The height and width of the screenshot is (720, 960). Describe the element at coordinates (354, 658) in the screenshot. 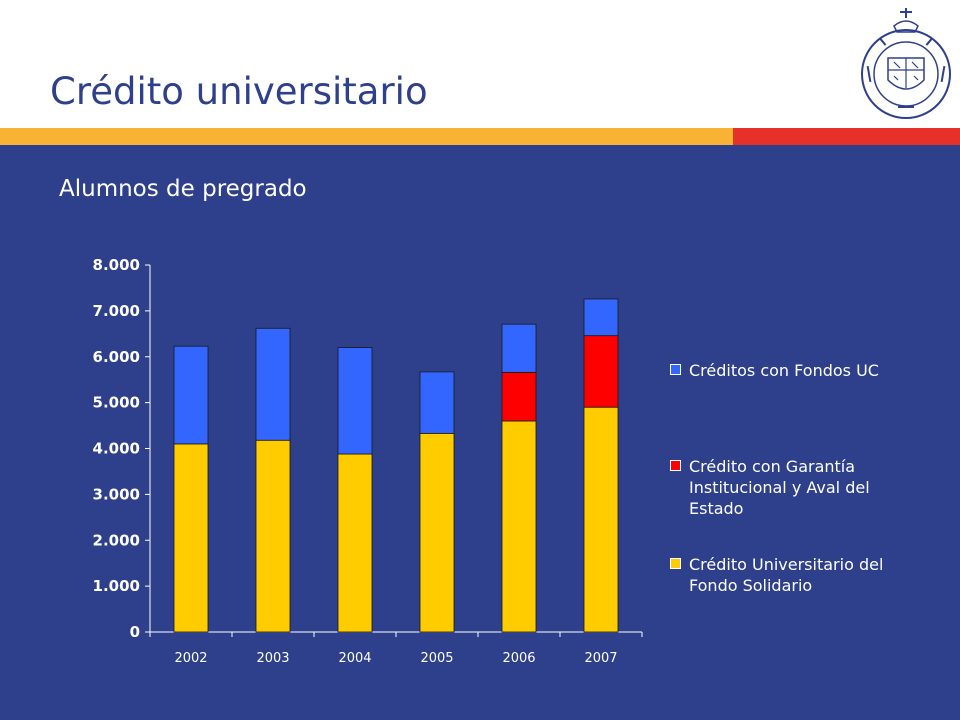

I see `x-tick-label: 2004` at that location.